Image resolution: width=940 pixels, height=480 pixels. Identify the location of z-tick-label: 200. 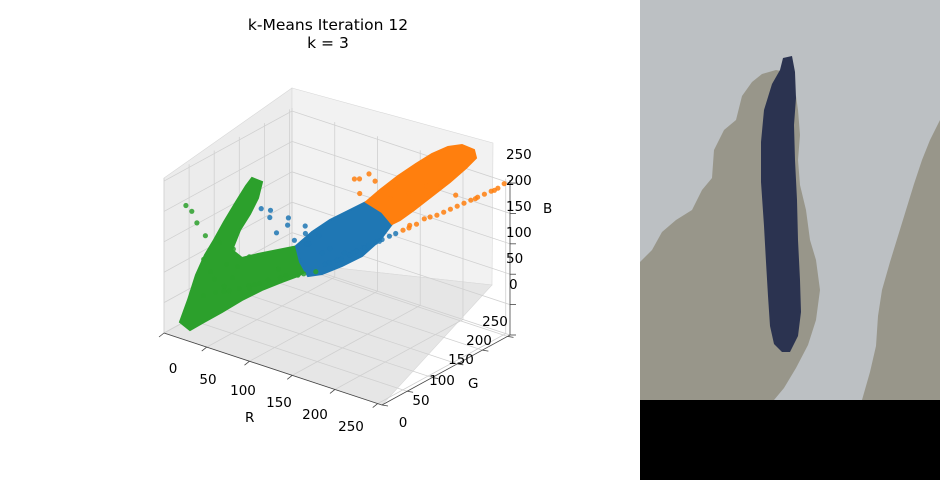
(519, 181).